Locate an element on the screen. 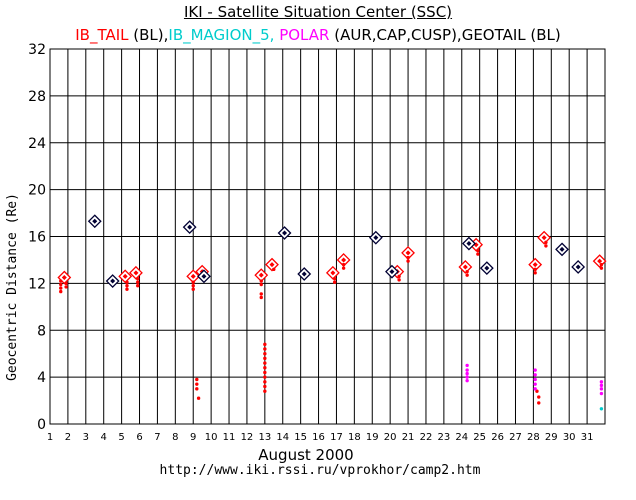  x-tick-label: 15 is located at coordinates (300, 437).